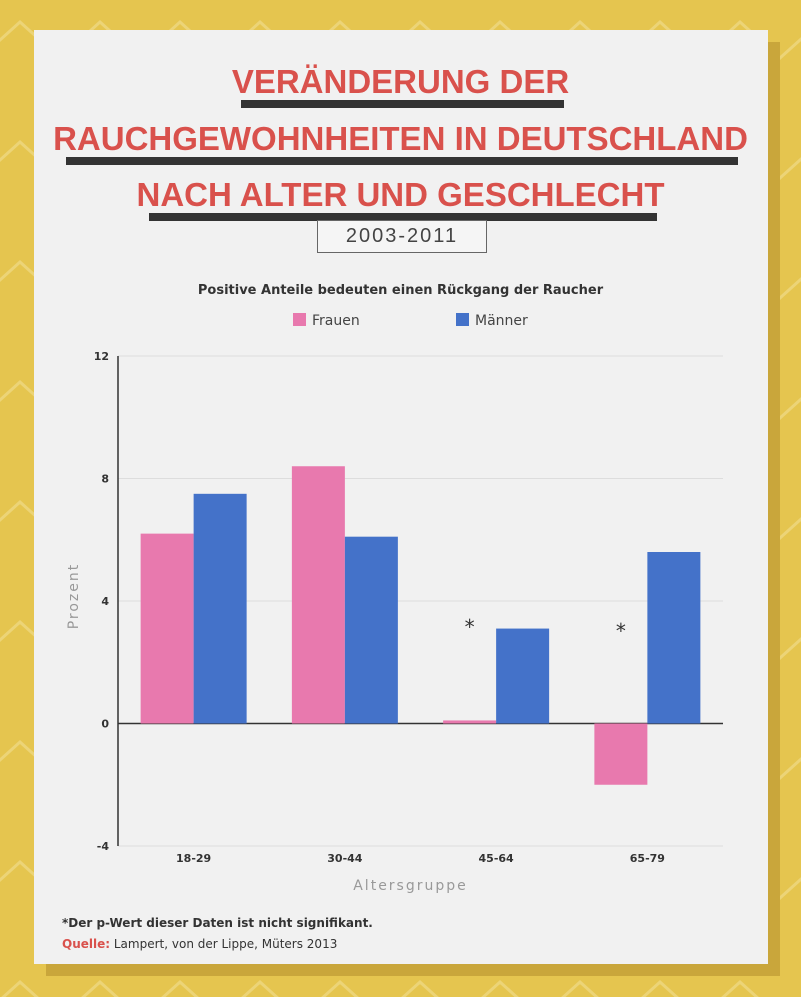  I want to click on year-range-badge: 2003-2011, so click(402, 236).